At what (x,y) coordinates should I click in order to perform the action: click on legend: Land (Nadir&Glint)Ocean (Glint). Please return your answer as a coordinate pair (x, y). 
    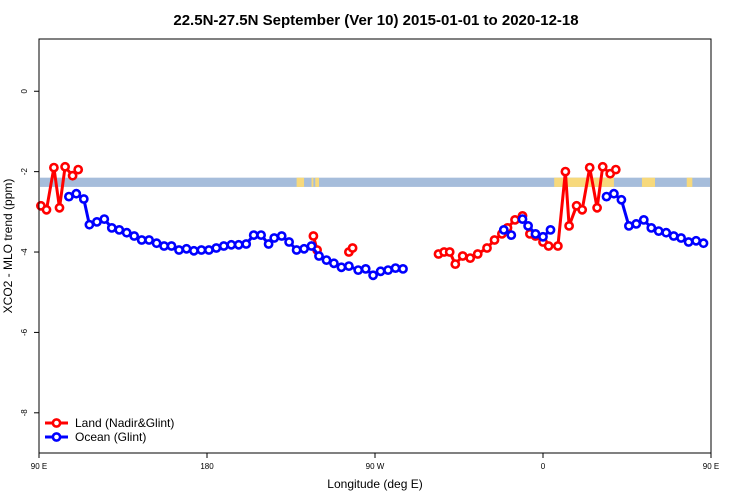
    Looking at the image, I should click on (109, 430).